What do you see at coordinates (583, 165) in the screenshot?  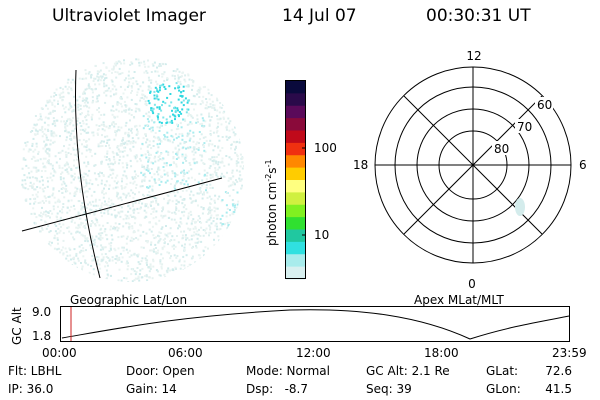 I see `mlt-label-6: 6` at bounding box center [583, 165].